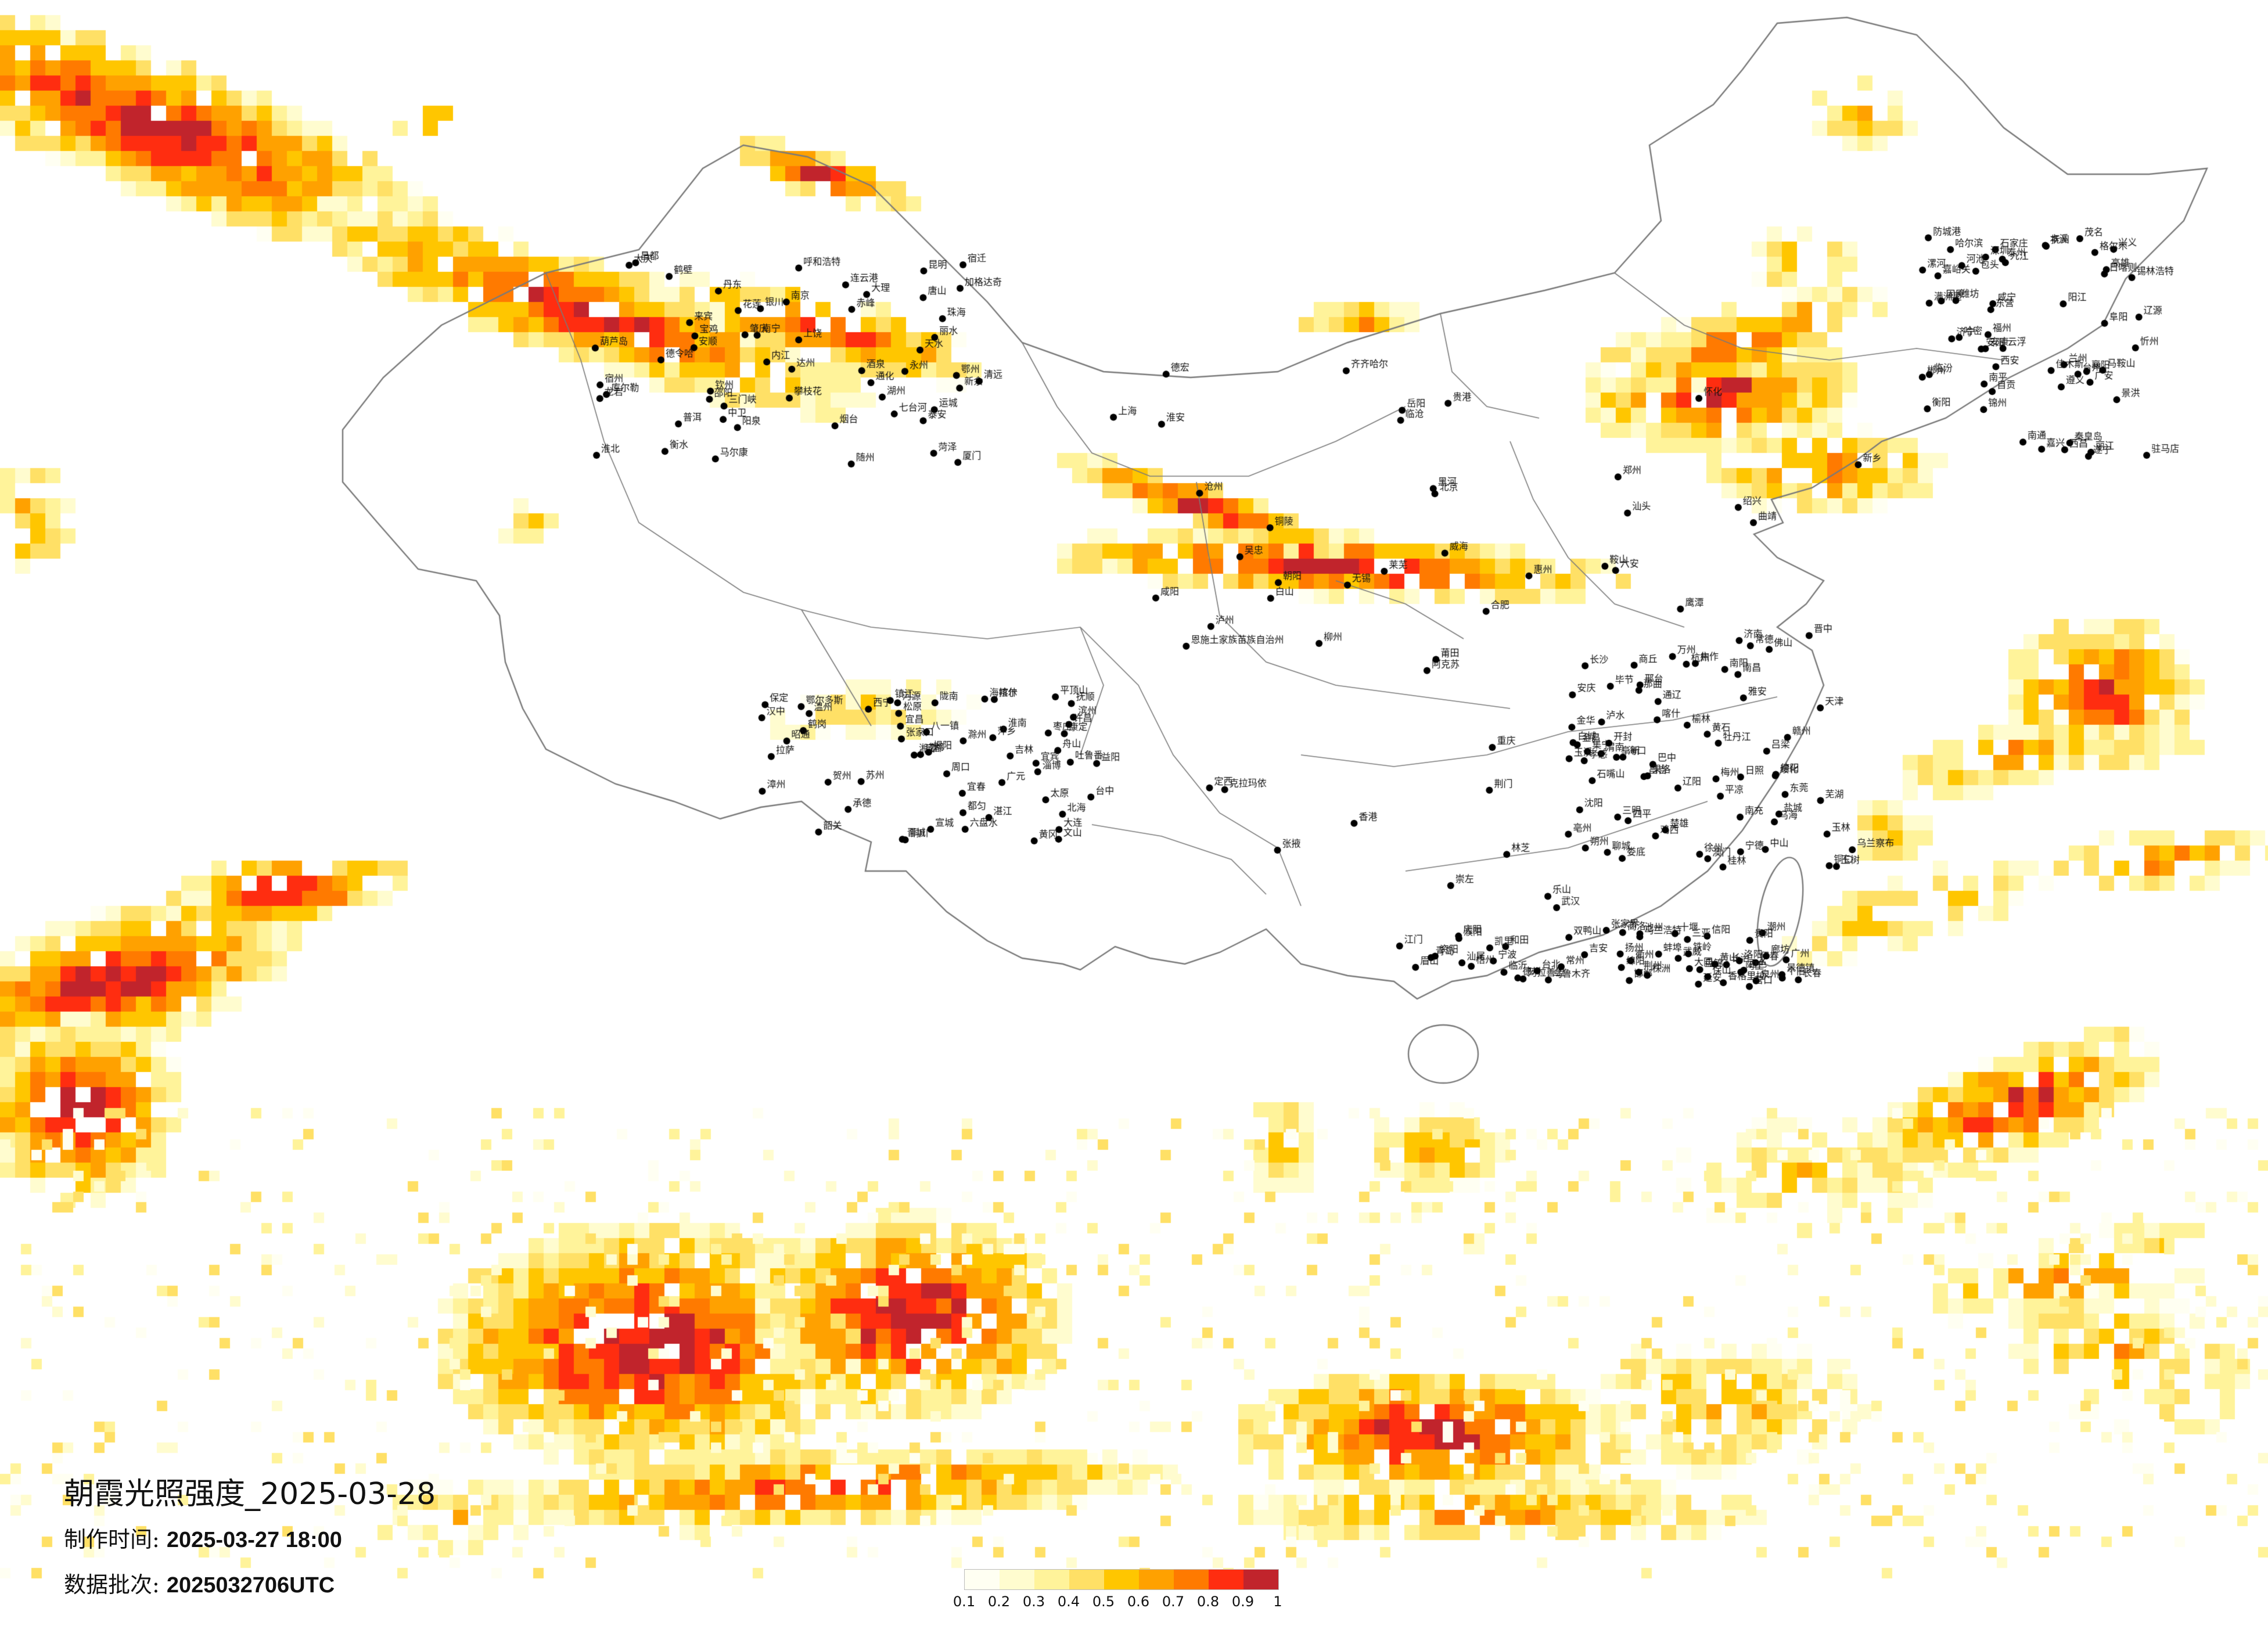 The width and height of the screenshot is (2268, 1626). What do you see at coordinates (1103, 1601) in the screenshot?
I see `legend-tick: 0.5` at bounding box center [1103, 1601].